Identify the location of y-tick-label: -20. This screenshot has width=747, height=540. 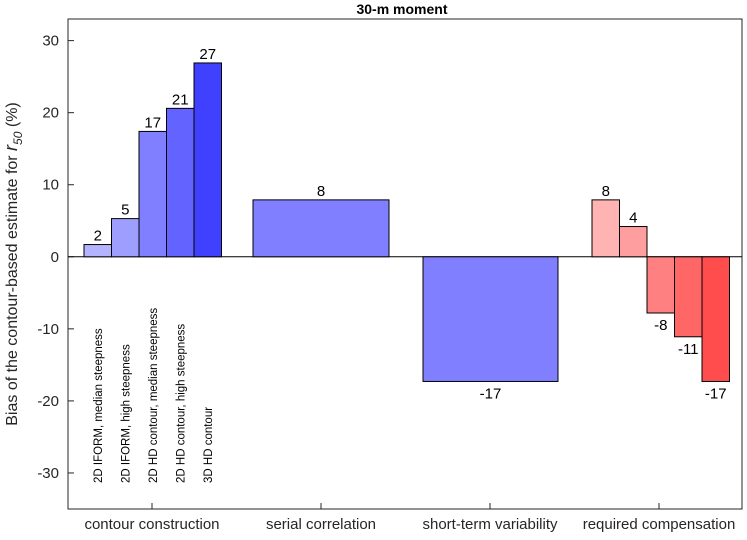
(48, 401).